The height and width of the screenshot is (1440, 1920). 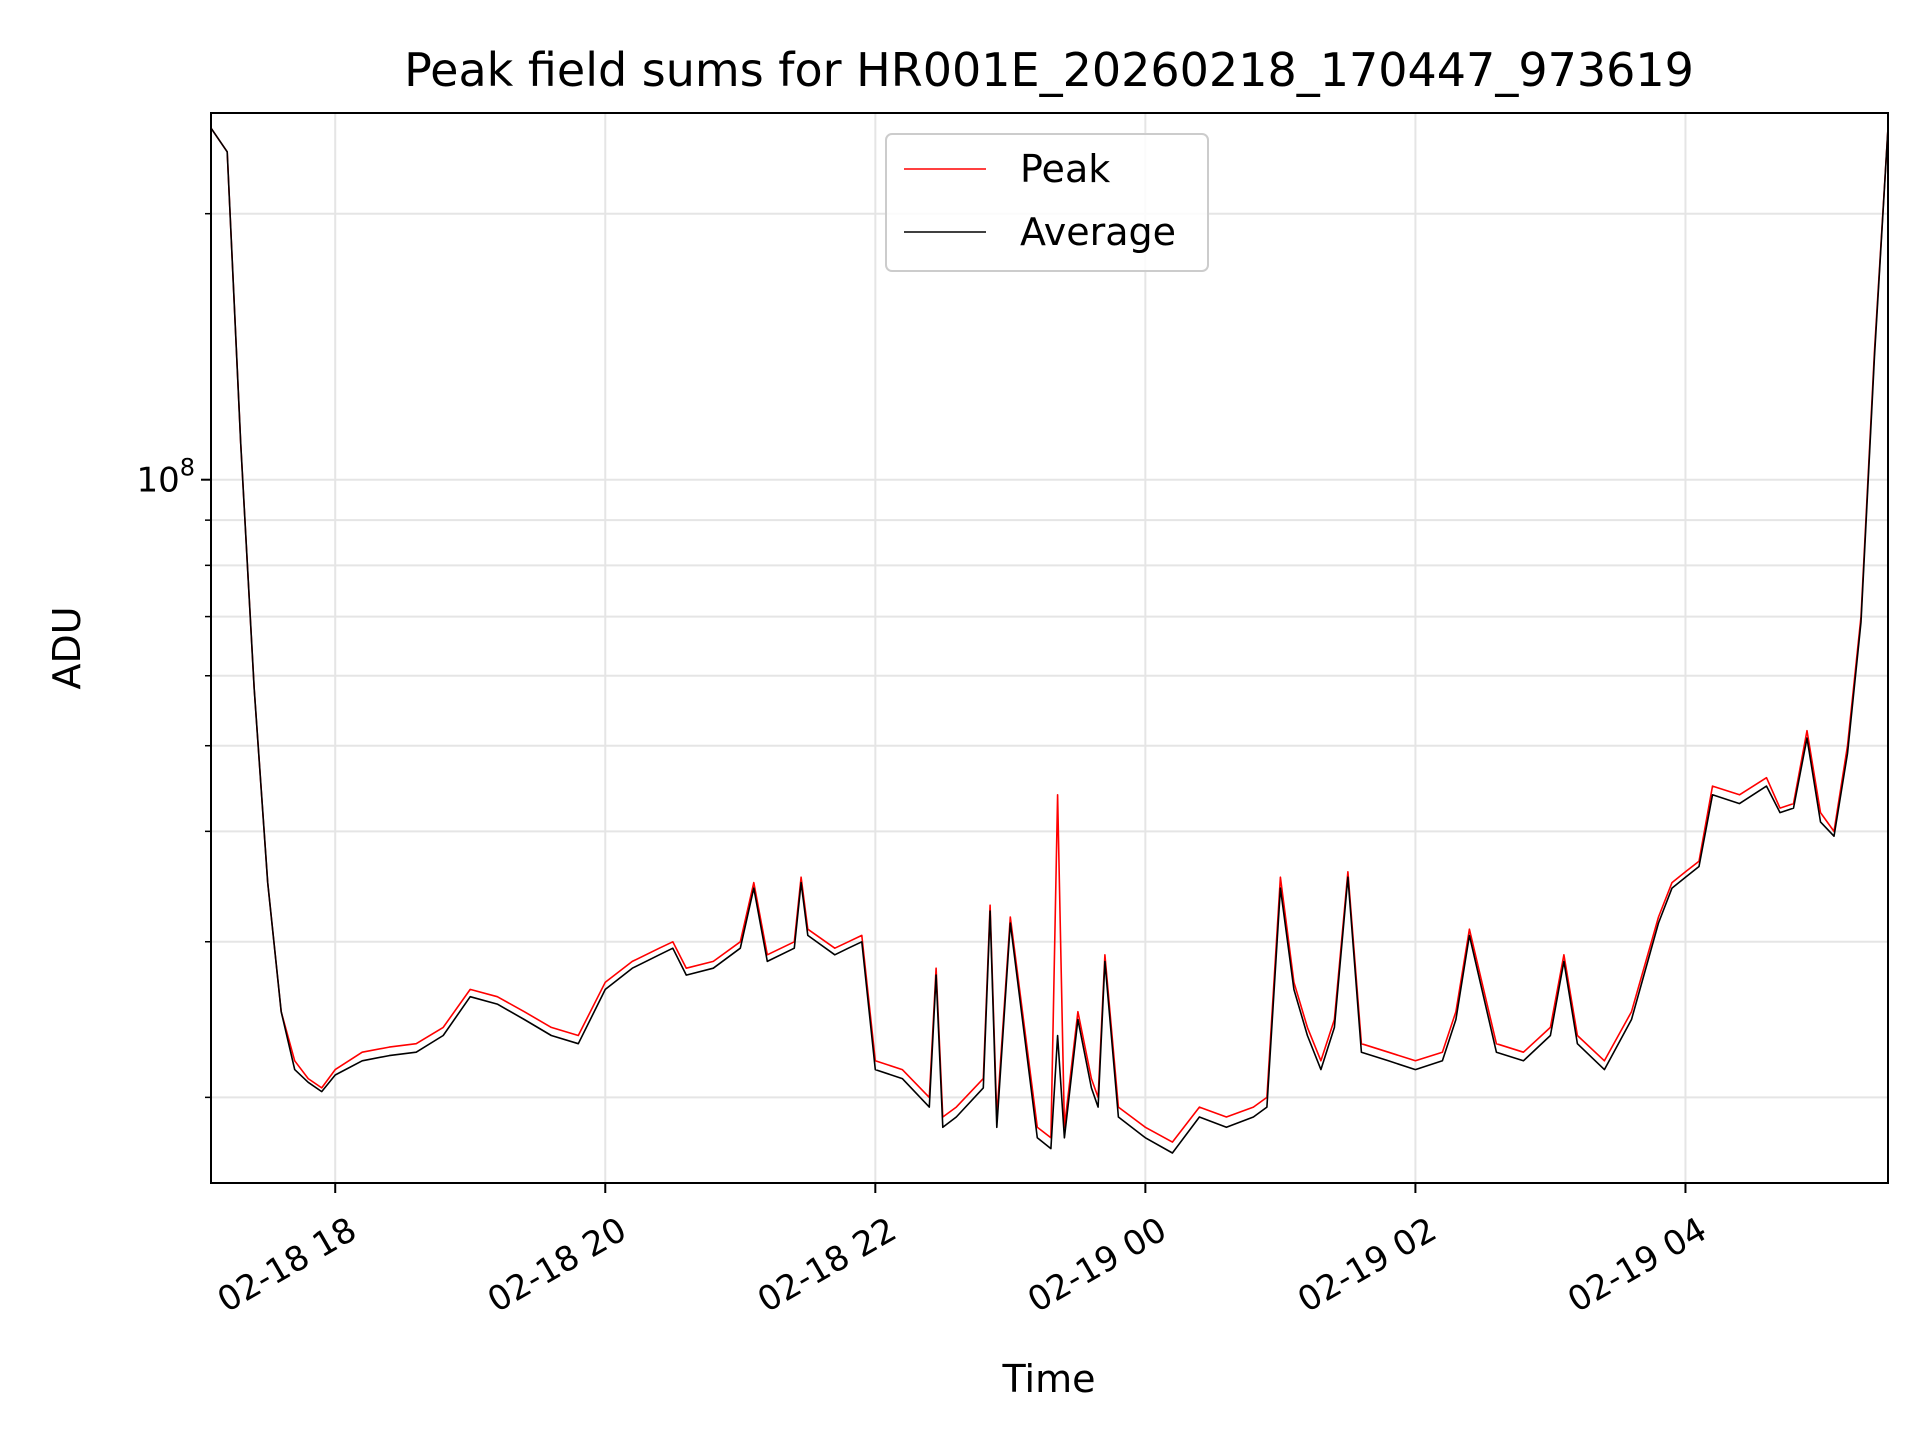 I want to click on legend-peak-label: Peak, so click(x=1065, y=169).